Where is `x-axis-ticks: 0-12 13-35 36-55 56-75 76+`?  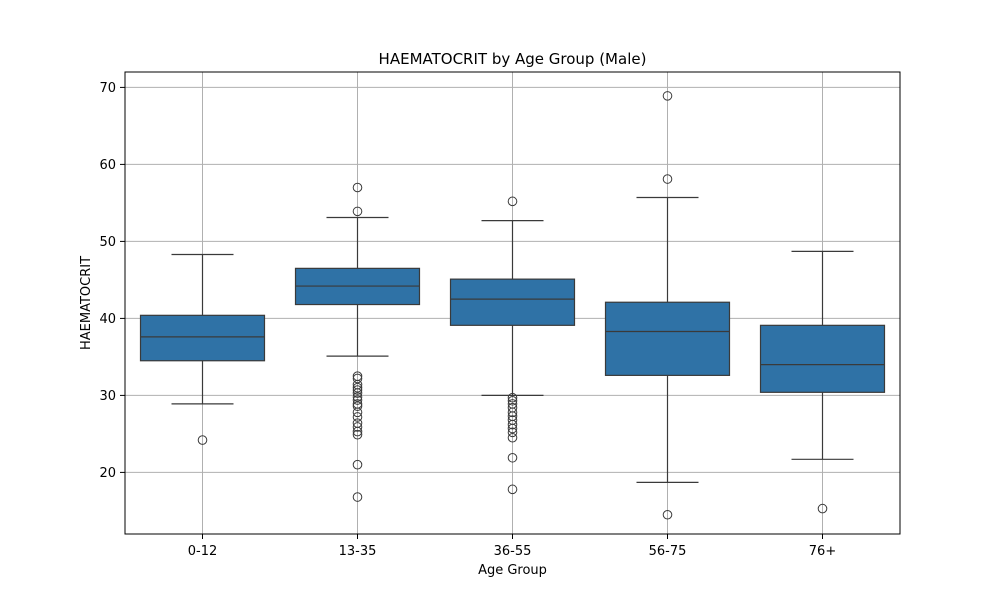 x-axis-ticks: 0-12 13-35 36-55 56-75 76+ is located at coordinates (512, 546).